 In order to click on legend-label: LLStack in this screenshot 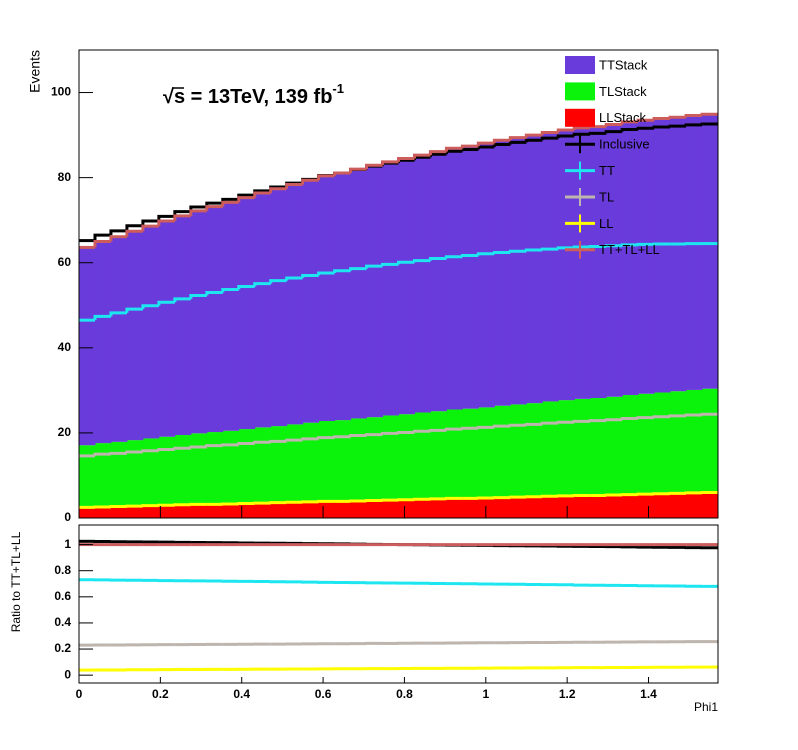, I will do `click(622, 117)`.